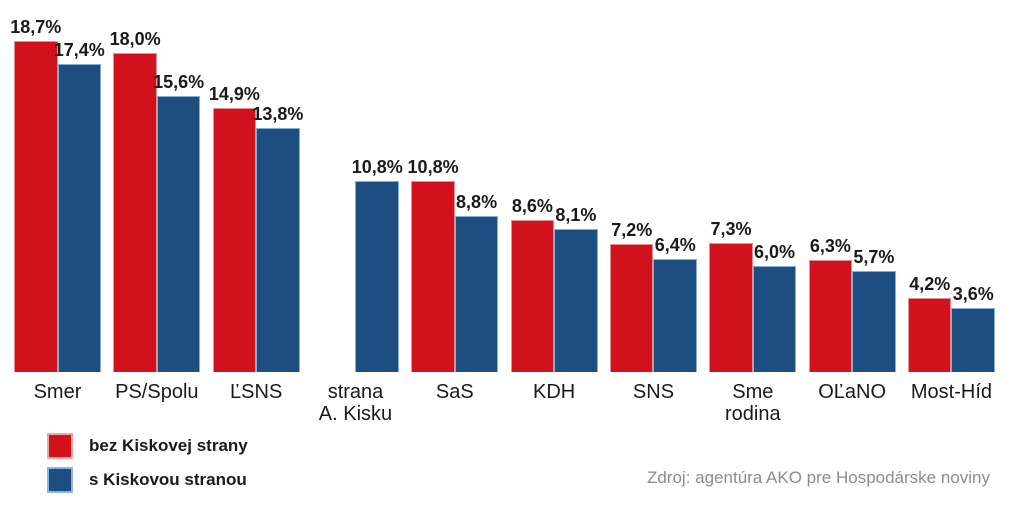 The image size is (1024, 515). Describe the element at coordinates (631, 186) in the screenshot. I see `bar-slot: 7,2%` at that location.